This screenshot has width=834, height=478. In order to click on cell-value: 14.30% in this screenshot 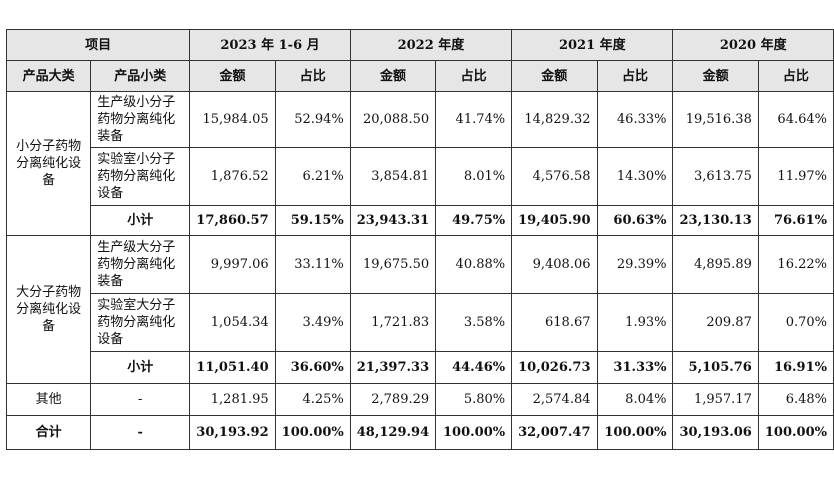, I will do `click(635, 176)`.